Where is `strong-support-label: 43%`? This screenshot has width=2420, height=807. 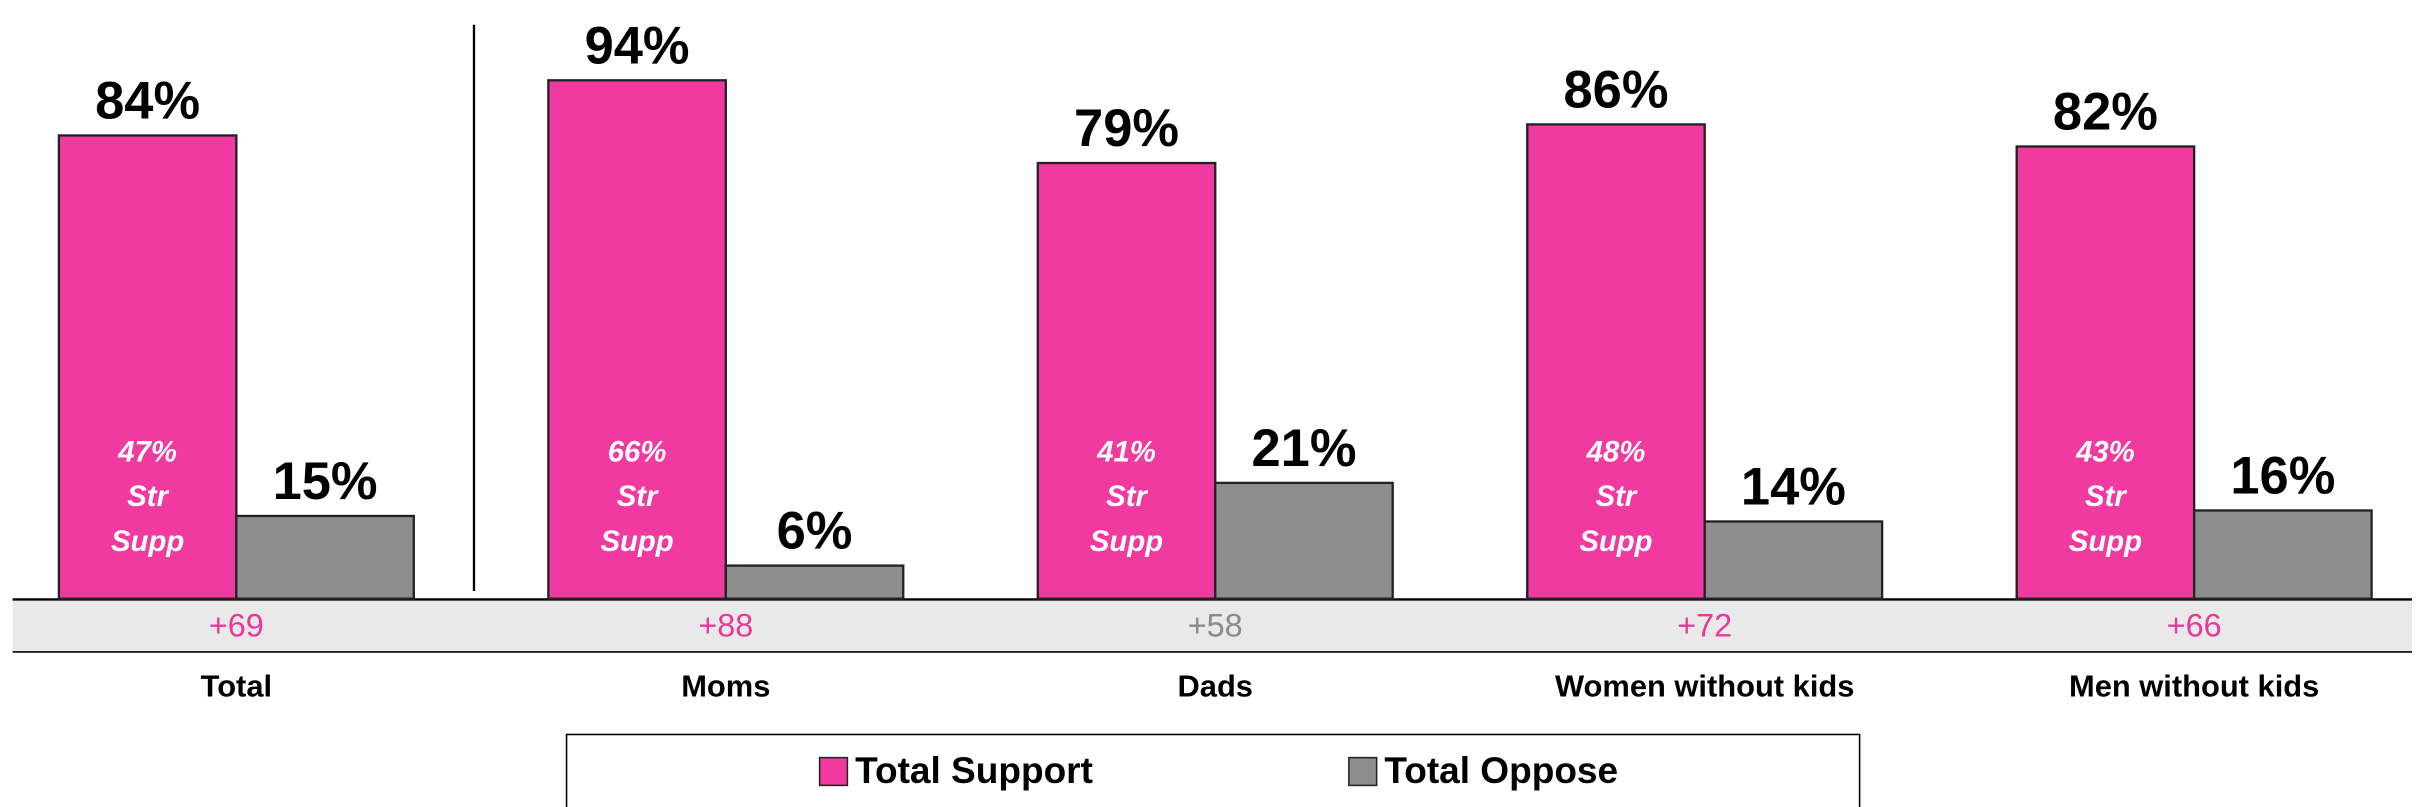
strong-support-label: 43% is located at coordinates (2105, 451).